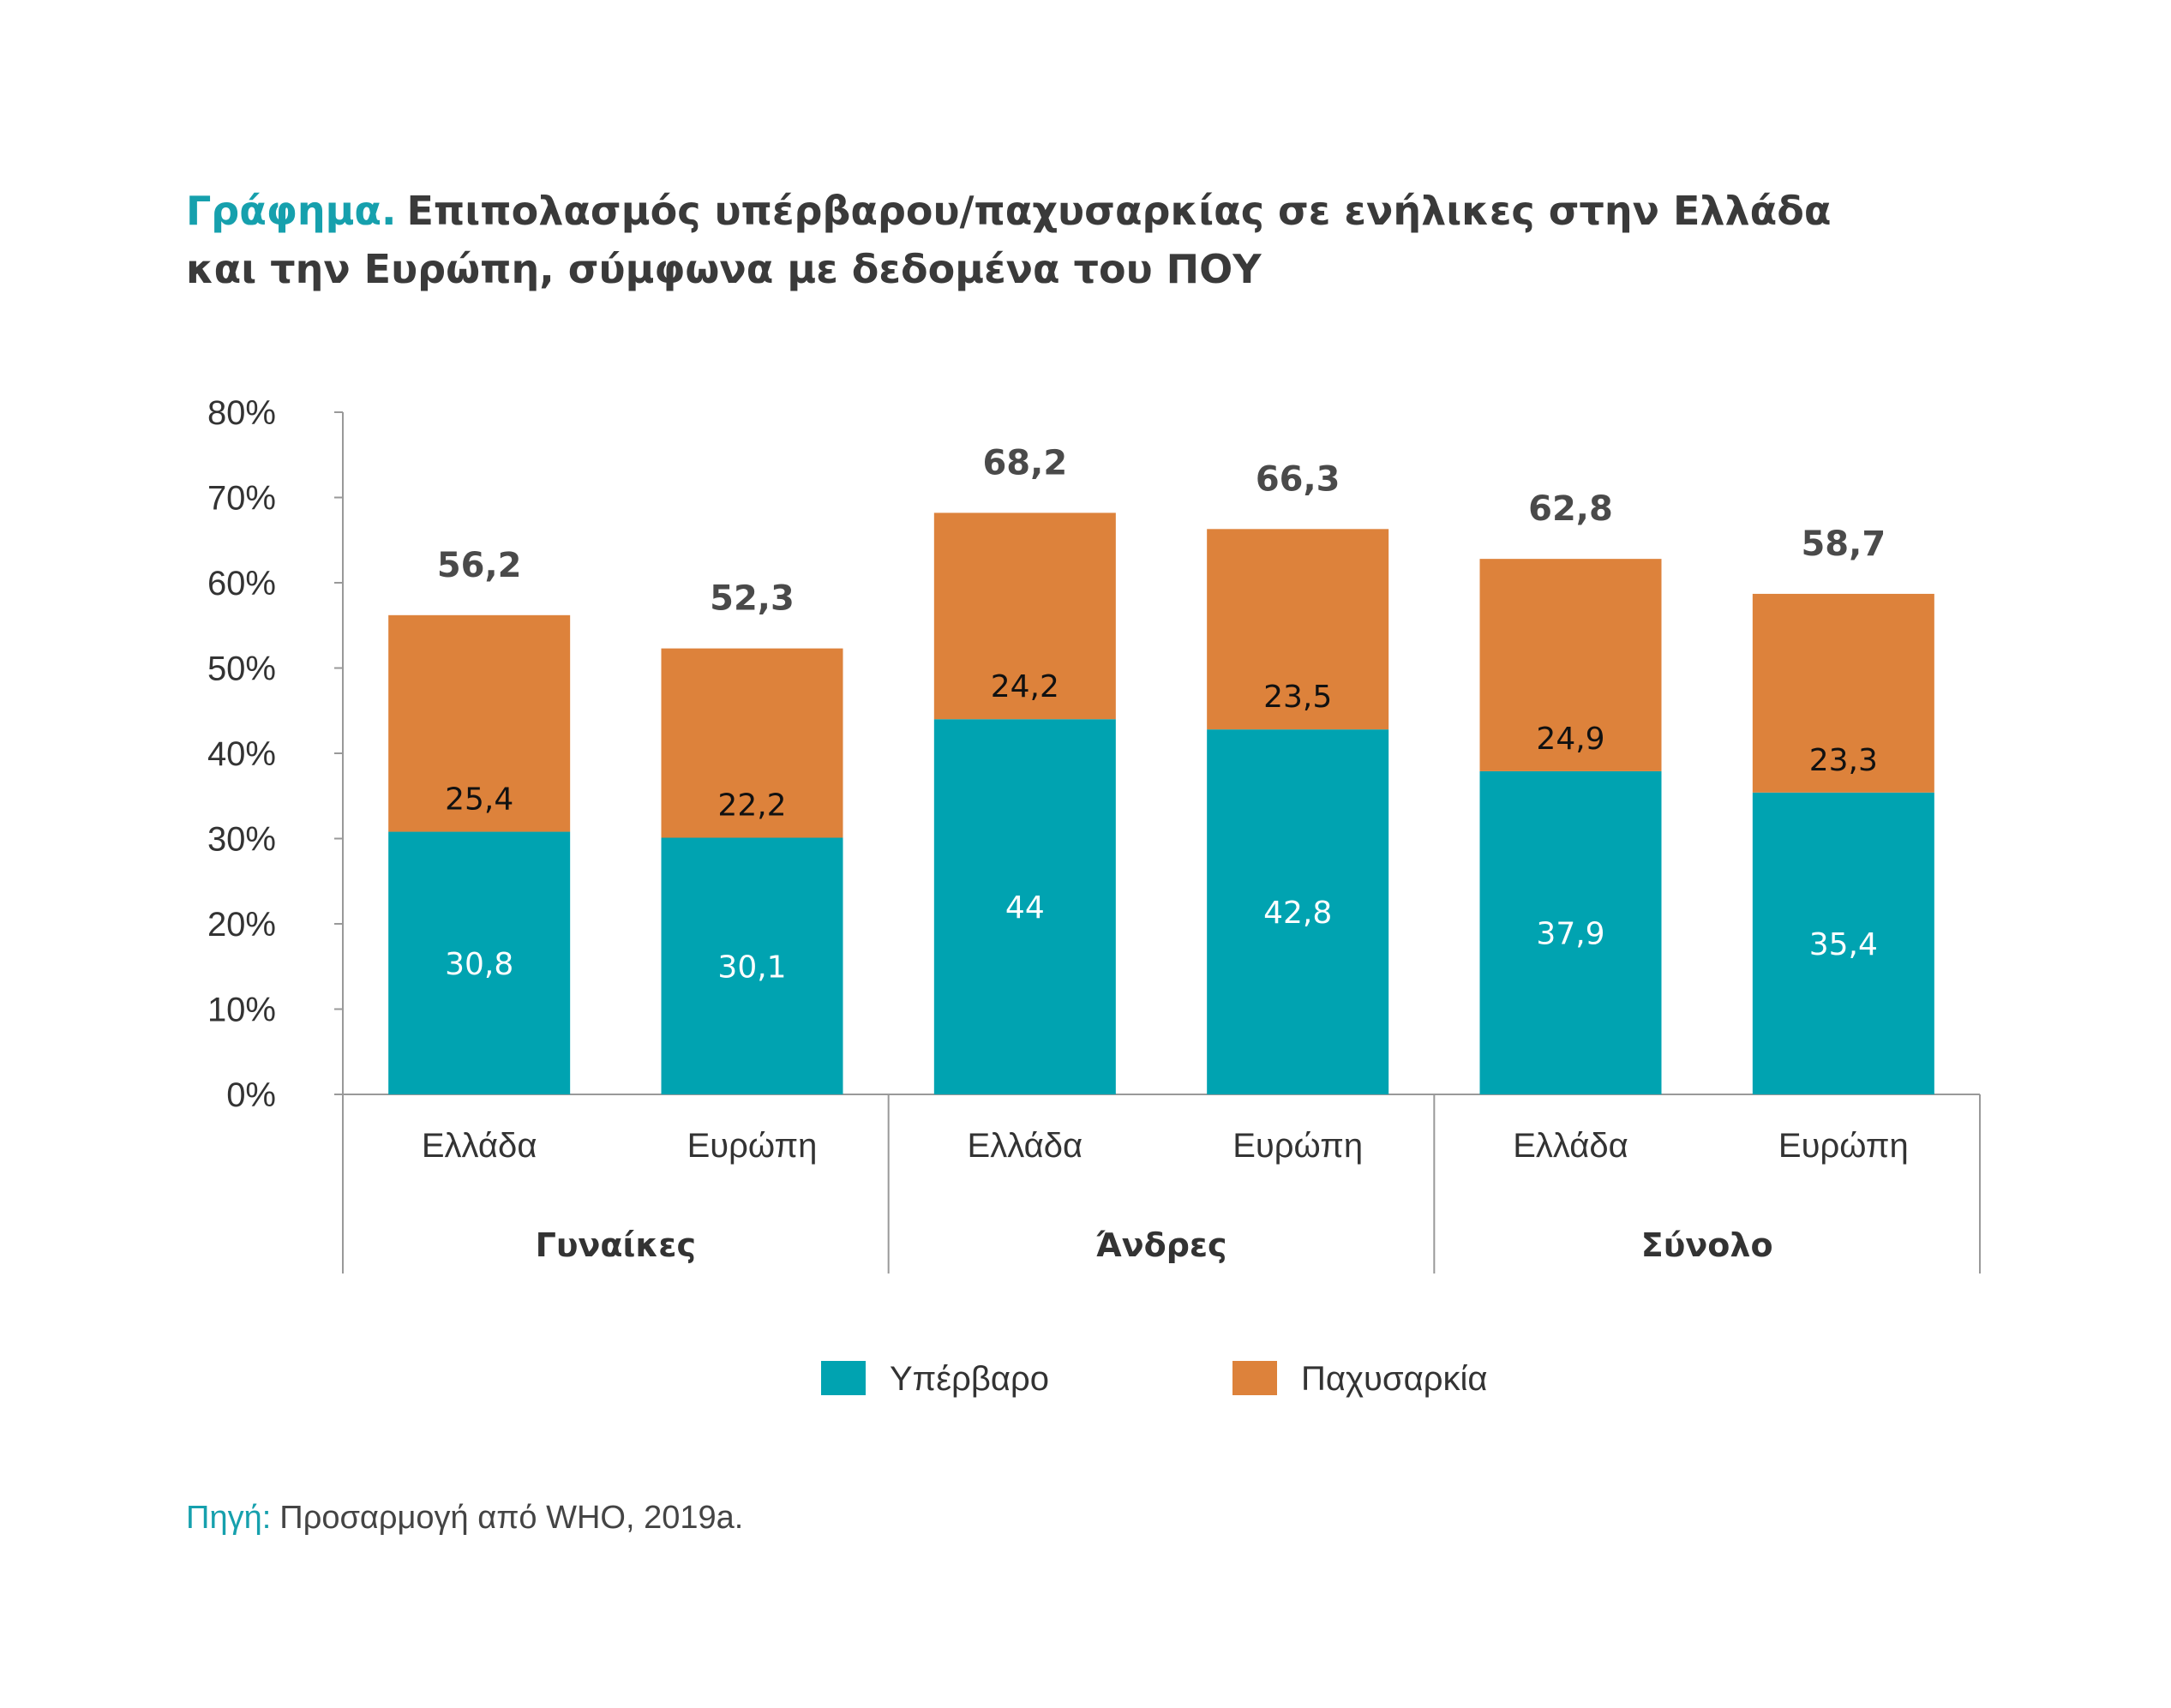 The image size is (2171, 1708). I want to click on y-tick-label: 40%, so click(242, 754).